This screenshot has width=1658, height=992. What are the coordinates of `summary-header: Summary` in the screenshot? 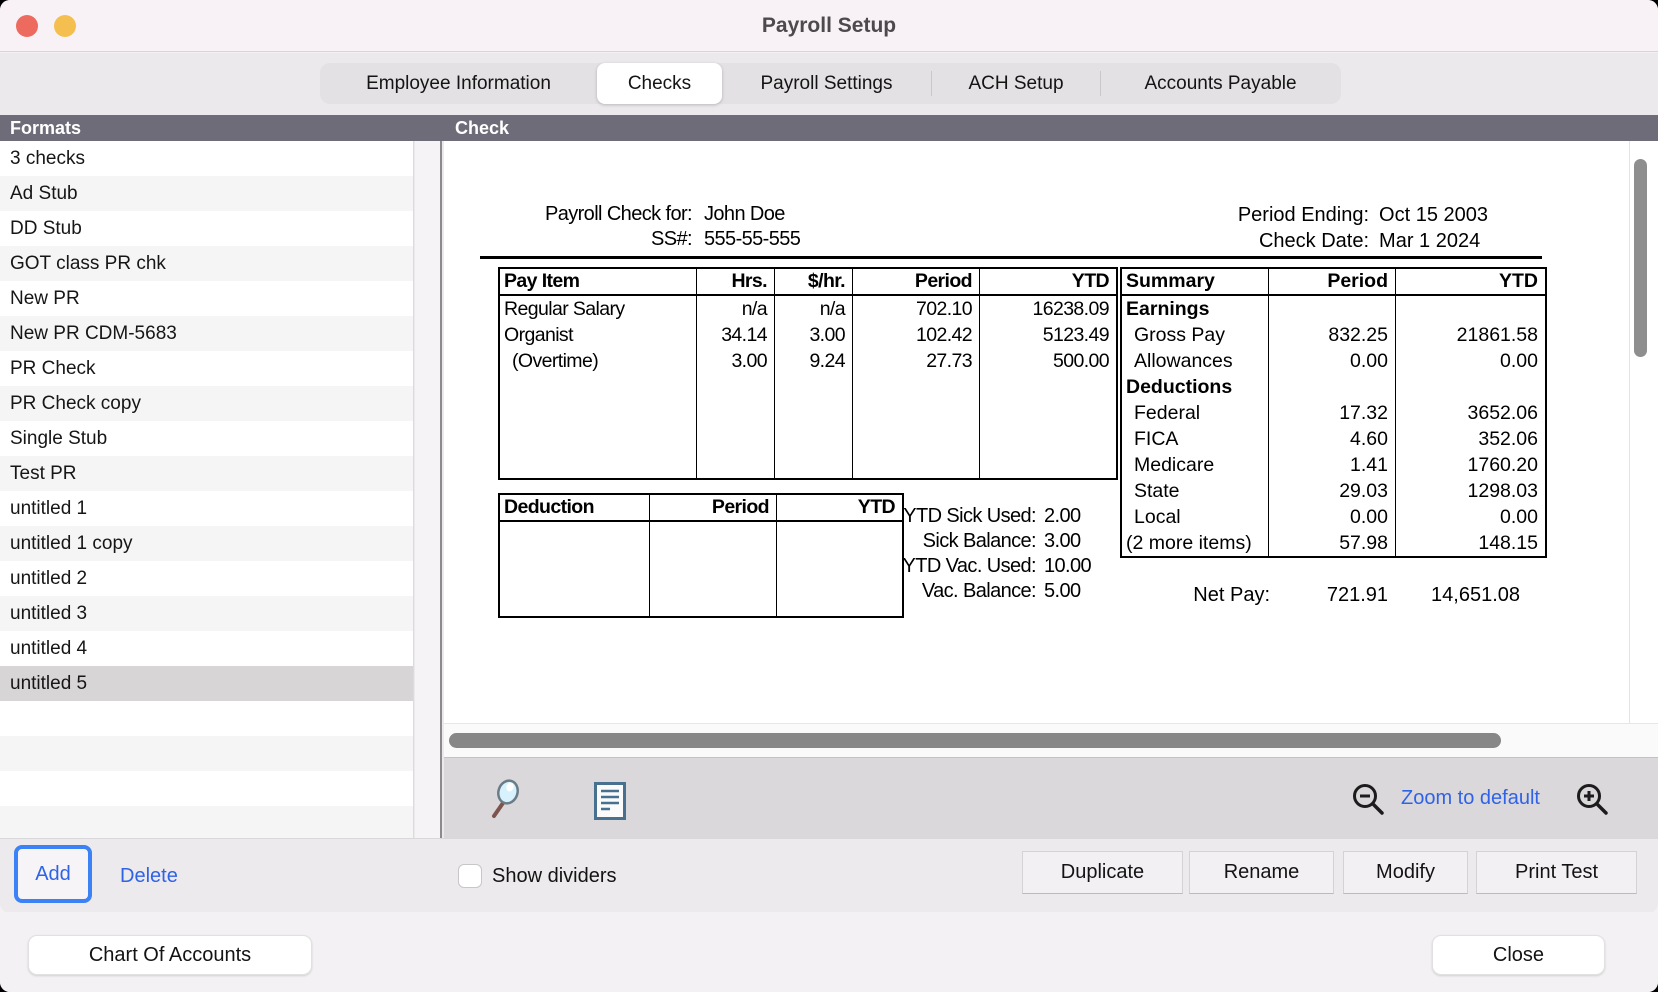 It's located at (1195, 282).